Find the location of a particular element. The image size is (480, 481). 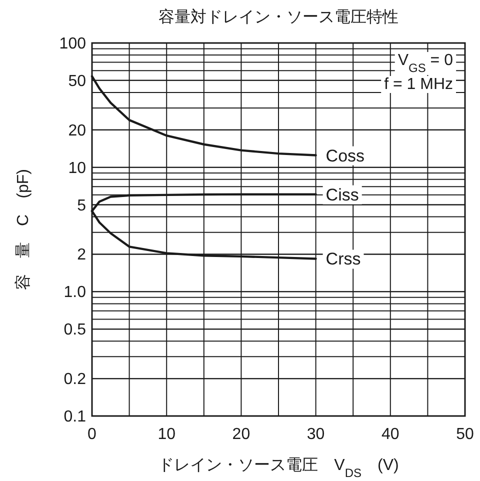

chart-title: 容量対ドレイン・ソース電圧特性 is located at coordinates (278, 17).